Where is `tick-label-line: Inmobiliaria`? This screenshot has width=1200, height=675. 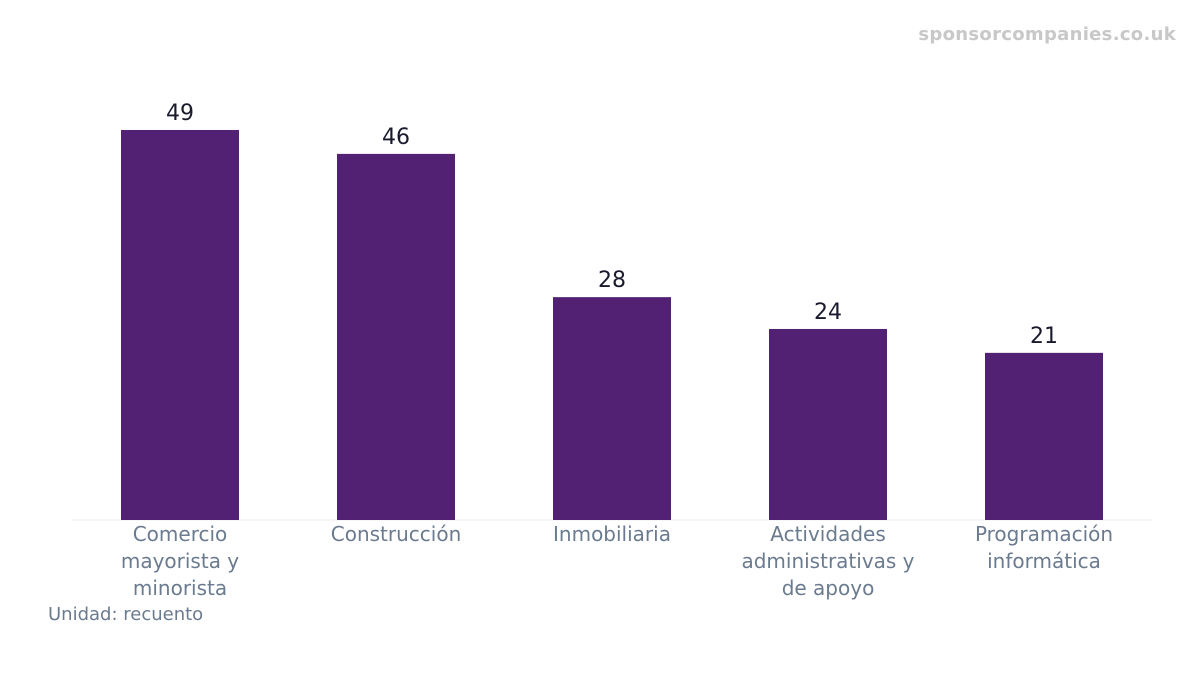
tick-label-line: Inmobiliaria is located at coordinates (612, 534).